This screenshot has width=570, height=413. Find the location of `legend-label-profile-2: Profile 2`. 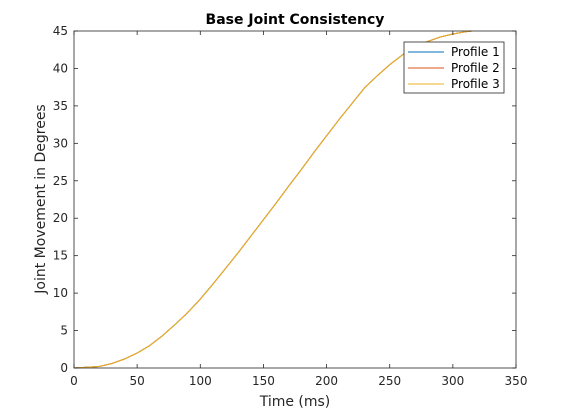

legend-label-profile-2: Profile 2 is located at coordinates (475, 68).